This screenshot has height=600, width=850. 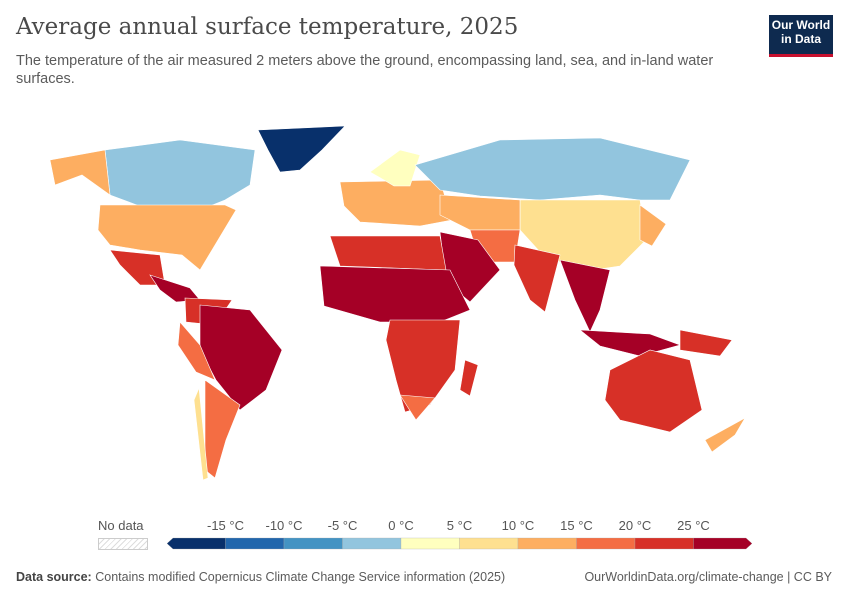 What do you see at coordinates (653, 391) in the screenshot?
I see `country-australia` at bounding box center [653, 391].